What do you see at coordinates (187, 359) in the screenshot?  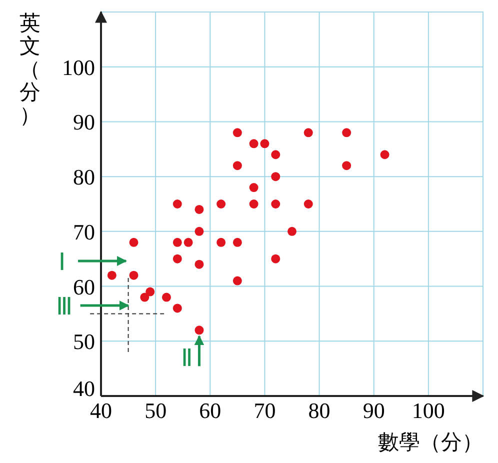 I see `annotation: Ⅱ` at bounding box center [187, 359].